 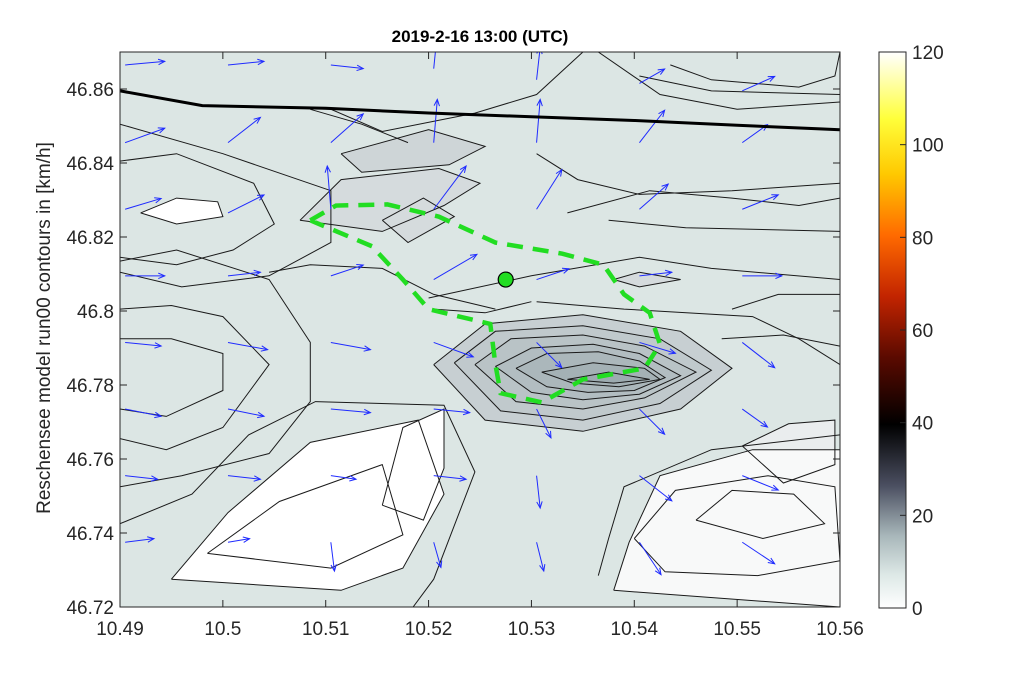 I want to click on lake-outline, so click(x=486, y=303).